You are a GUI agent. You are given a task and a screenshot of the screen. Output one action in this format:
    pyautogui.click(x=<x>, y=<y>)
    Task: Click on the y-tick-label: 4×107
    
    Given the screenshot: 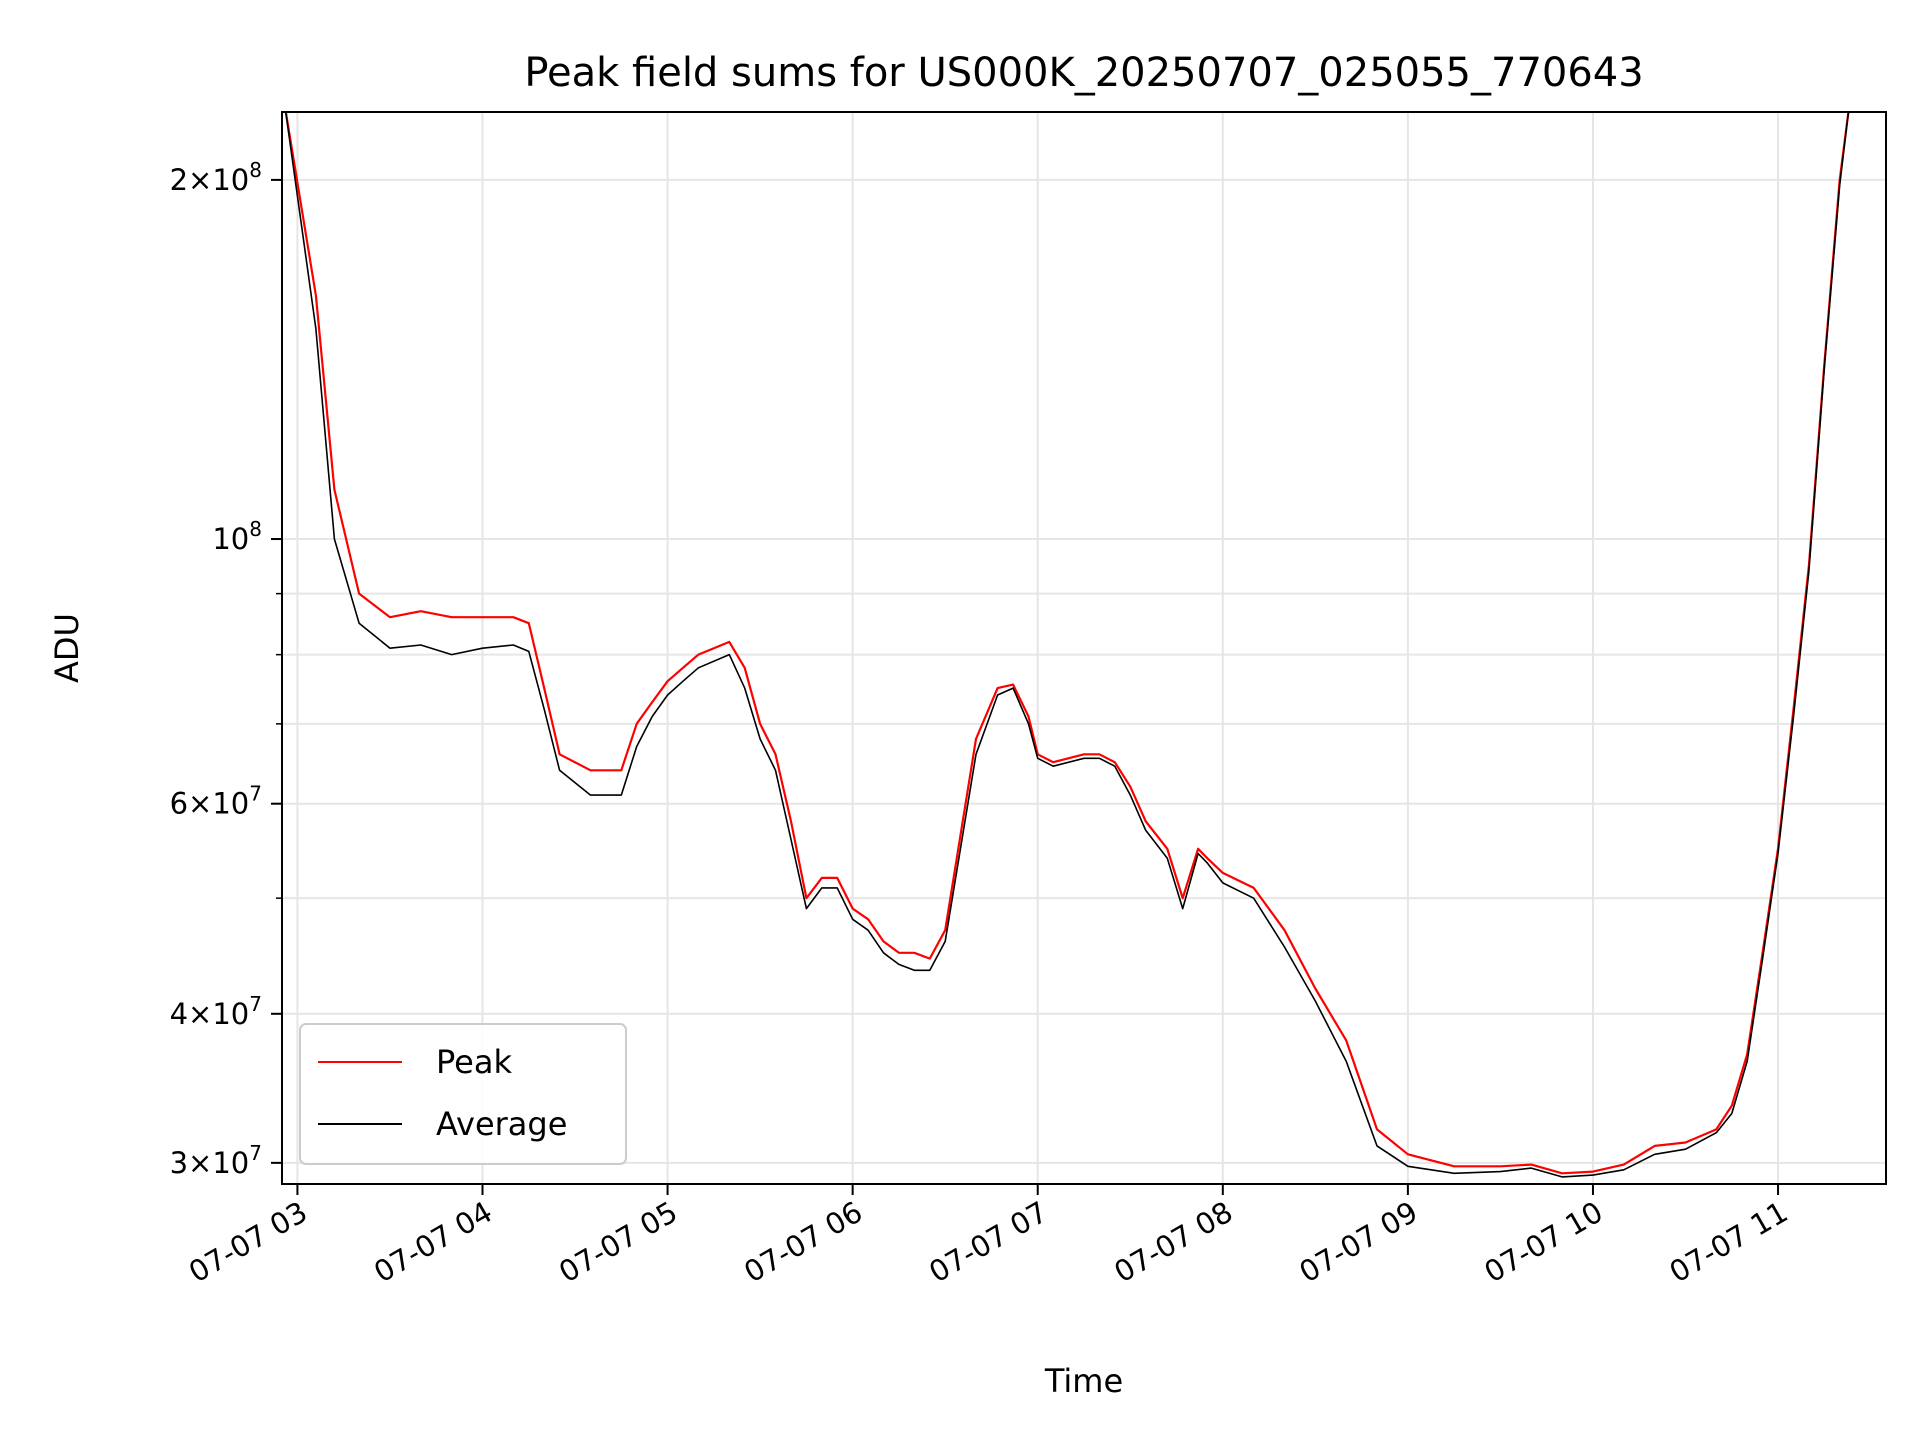 What is the action you would take?
    pyautogui.click(x=216, y=1011)
    